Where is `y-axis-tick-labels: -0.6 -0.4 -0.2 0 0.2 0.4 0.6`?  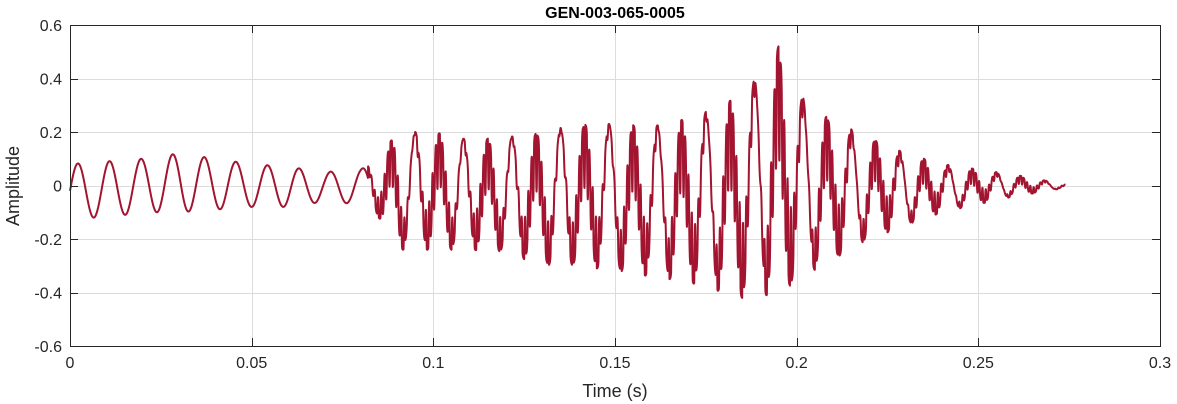
y-axis-tick-labels: -0.6 -0.4 -0.2 0 0.2 0.4 0.6 is located at coordinates (48, 187).